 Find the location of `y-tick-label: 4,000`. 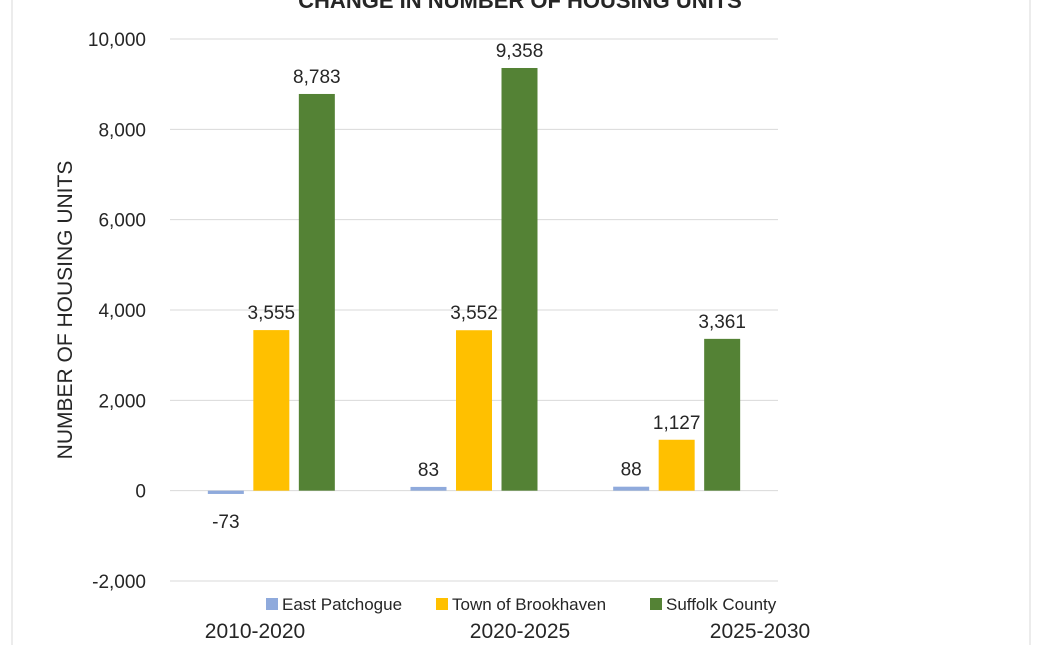

y-tick-label: 4,000 is located at coordinates (122, 311).